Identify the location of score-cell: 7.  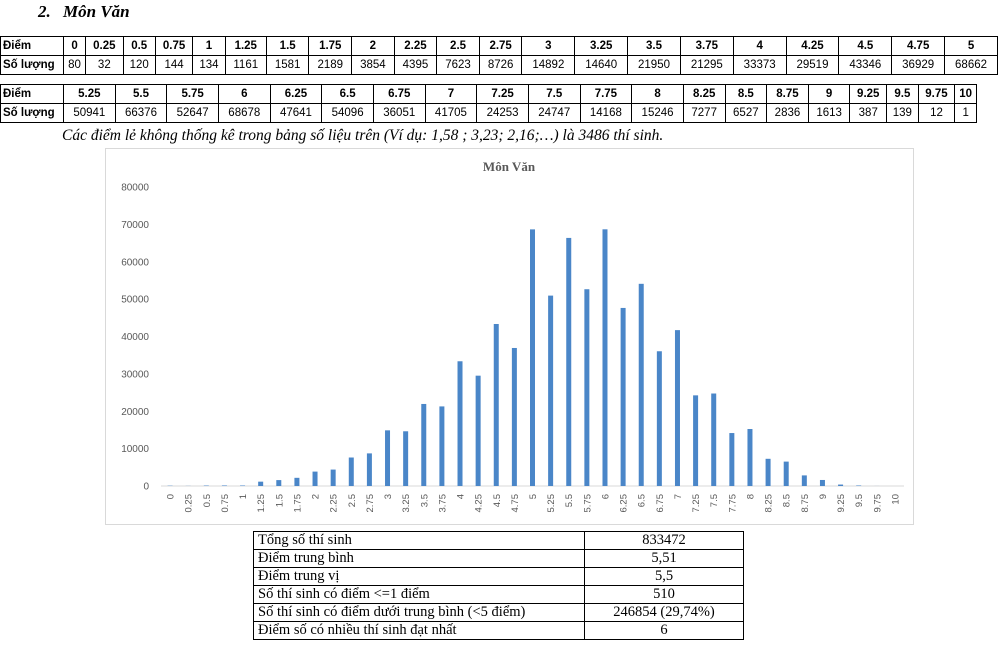
(451, 94).